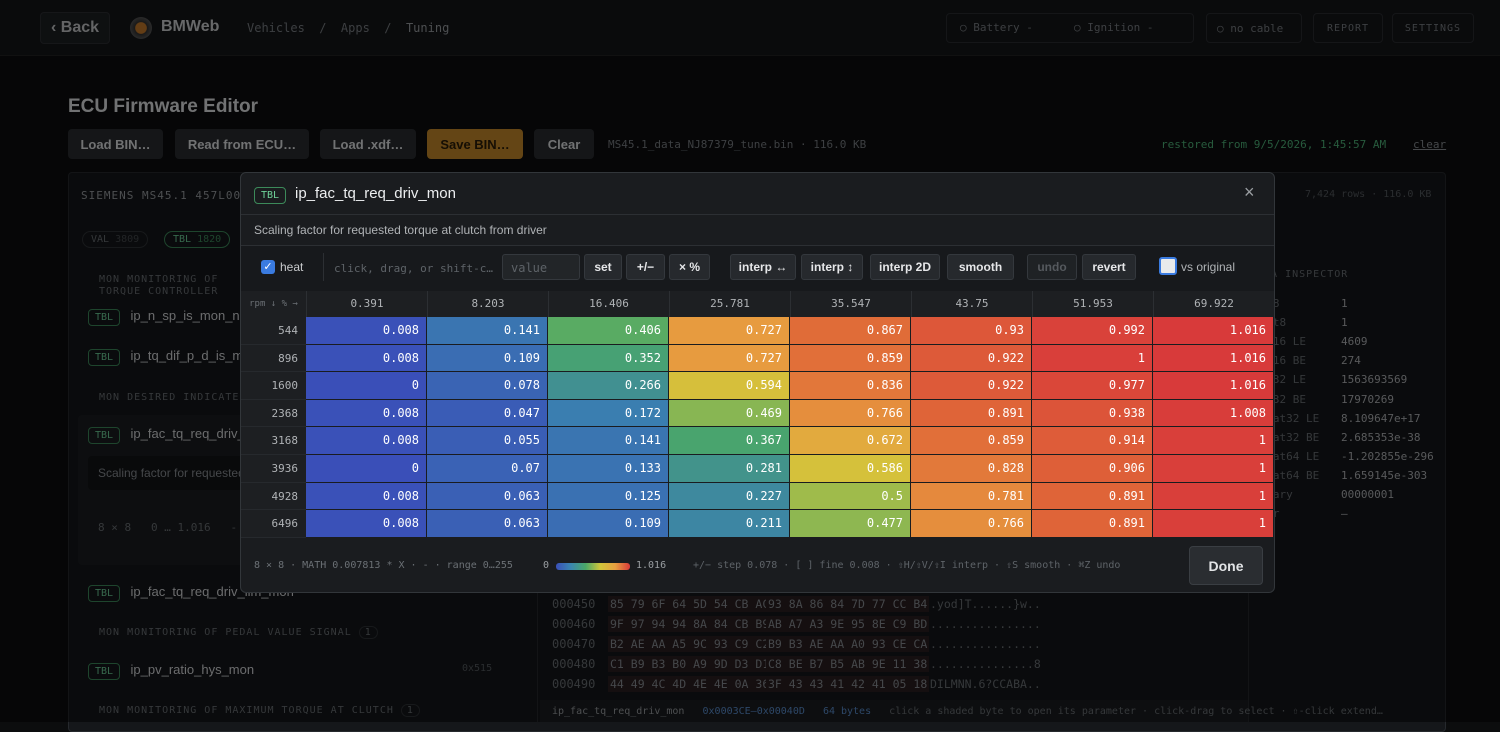 This screenshot has width=1500, height=732. What do you see at coordinates (487, 413) in the screenshot?
I see `heat-cell: 0.047` at bounding box center [487, 413].